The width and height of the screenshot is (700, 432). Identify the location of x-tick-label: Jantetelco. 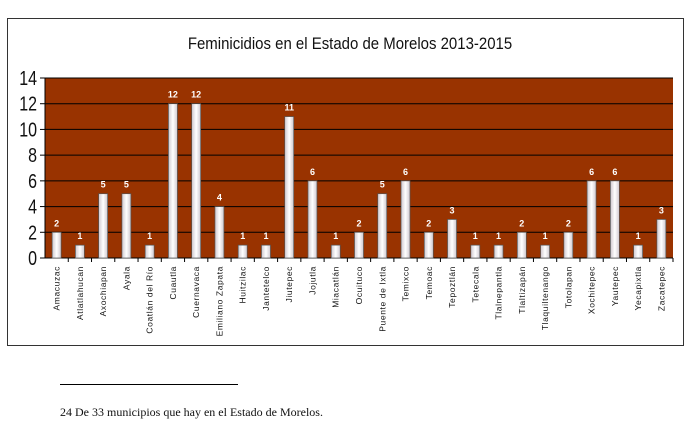
(266, 288).